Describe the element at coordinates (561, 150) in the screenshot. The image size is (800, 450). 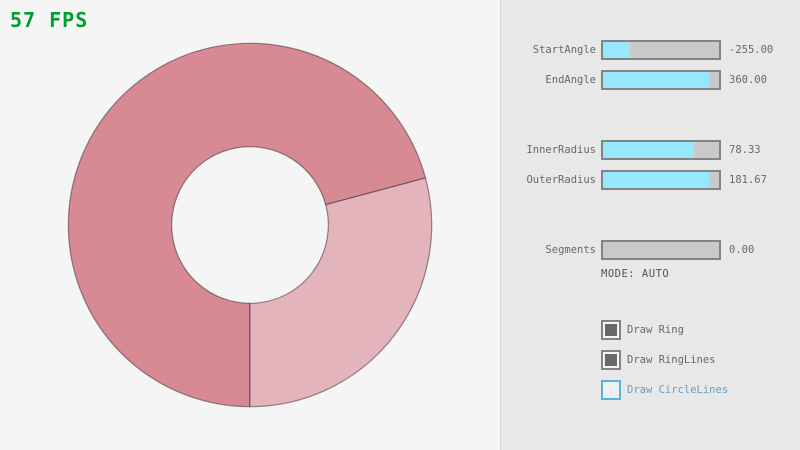
I see `inner-radius-label: InnerRadius` at that location.